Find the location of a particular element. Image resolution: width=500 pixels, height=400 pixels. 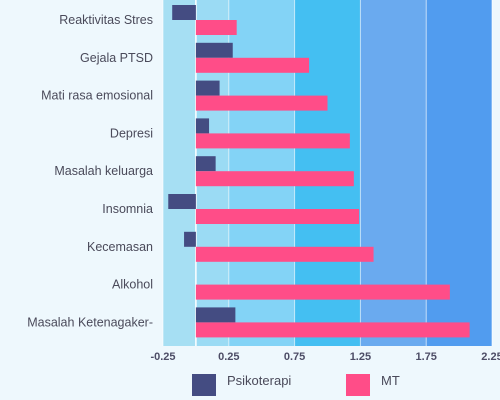

legend: Psikoterapi MT is located at coordinates (296, 384).